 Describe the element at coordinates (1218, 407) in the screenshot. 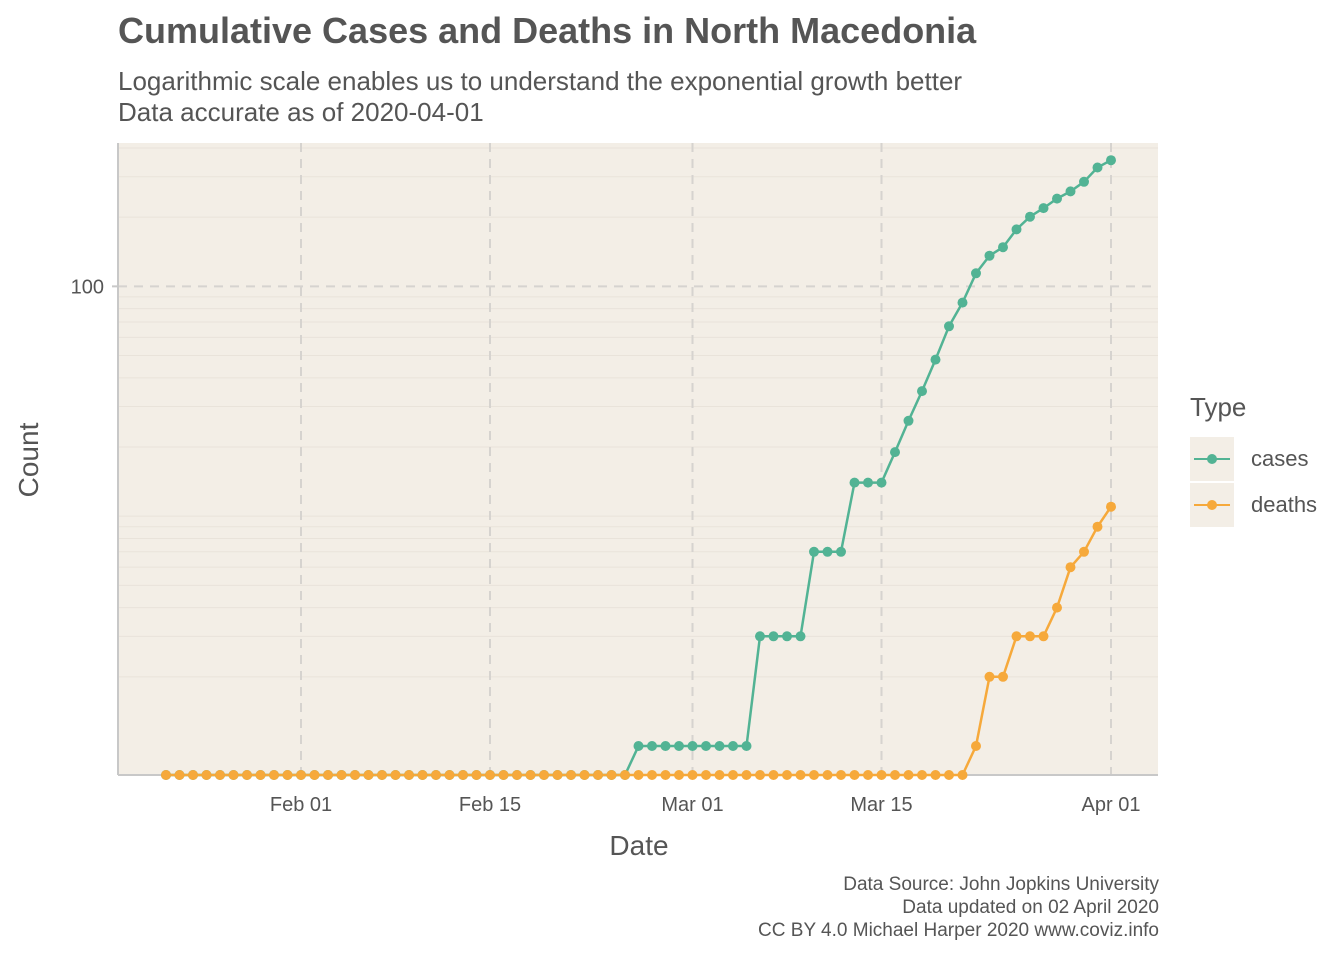

I see `legend-title: Type` at that location.